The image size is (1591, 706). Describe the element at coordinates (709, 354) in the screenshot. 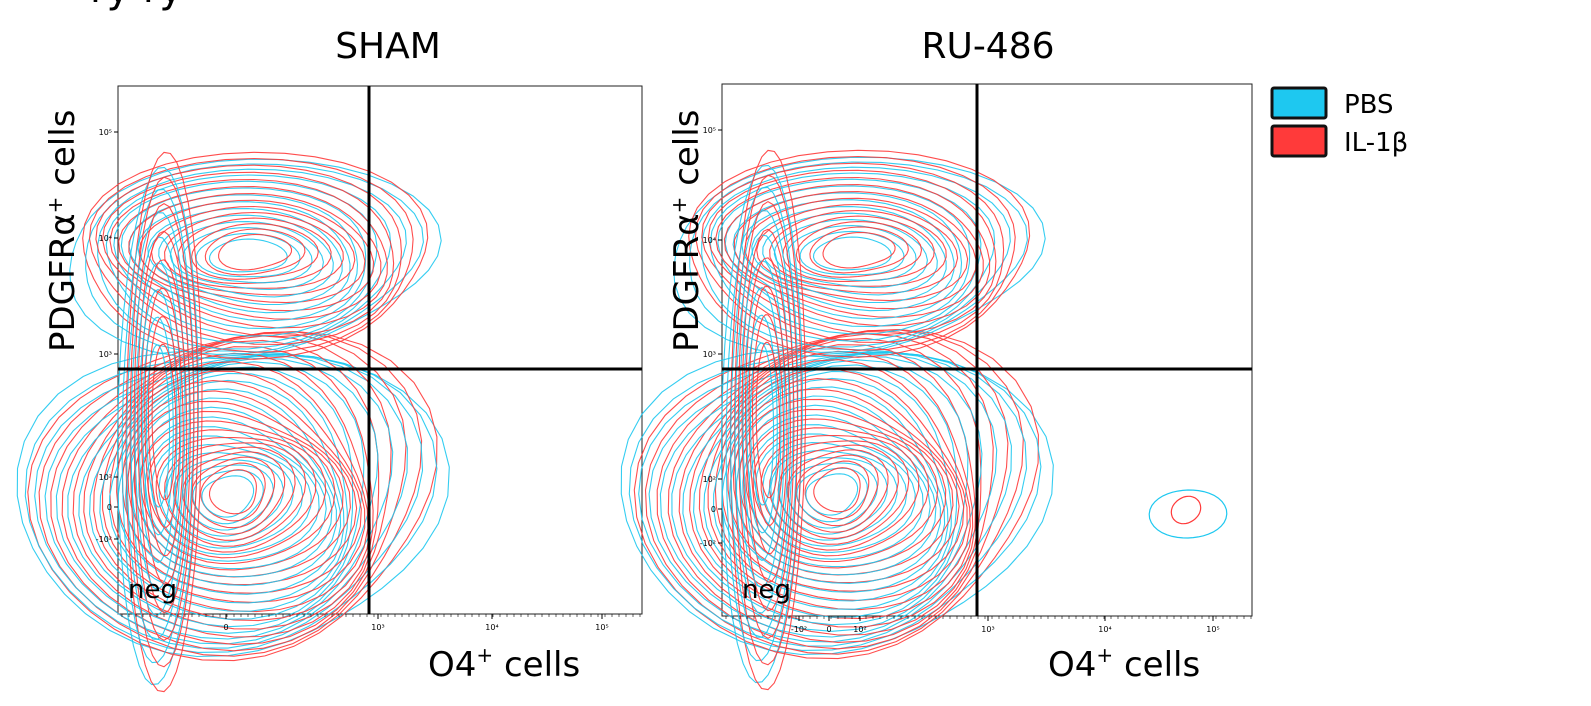

I see `y-tick-label: 10³` at that location.